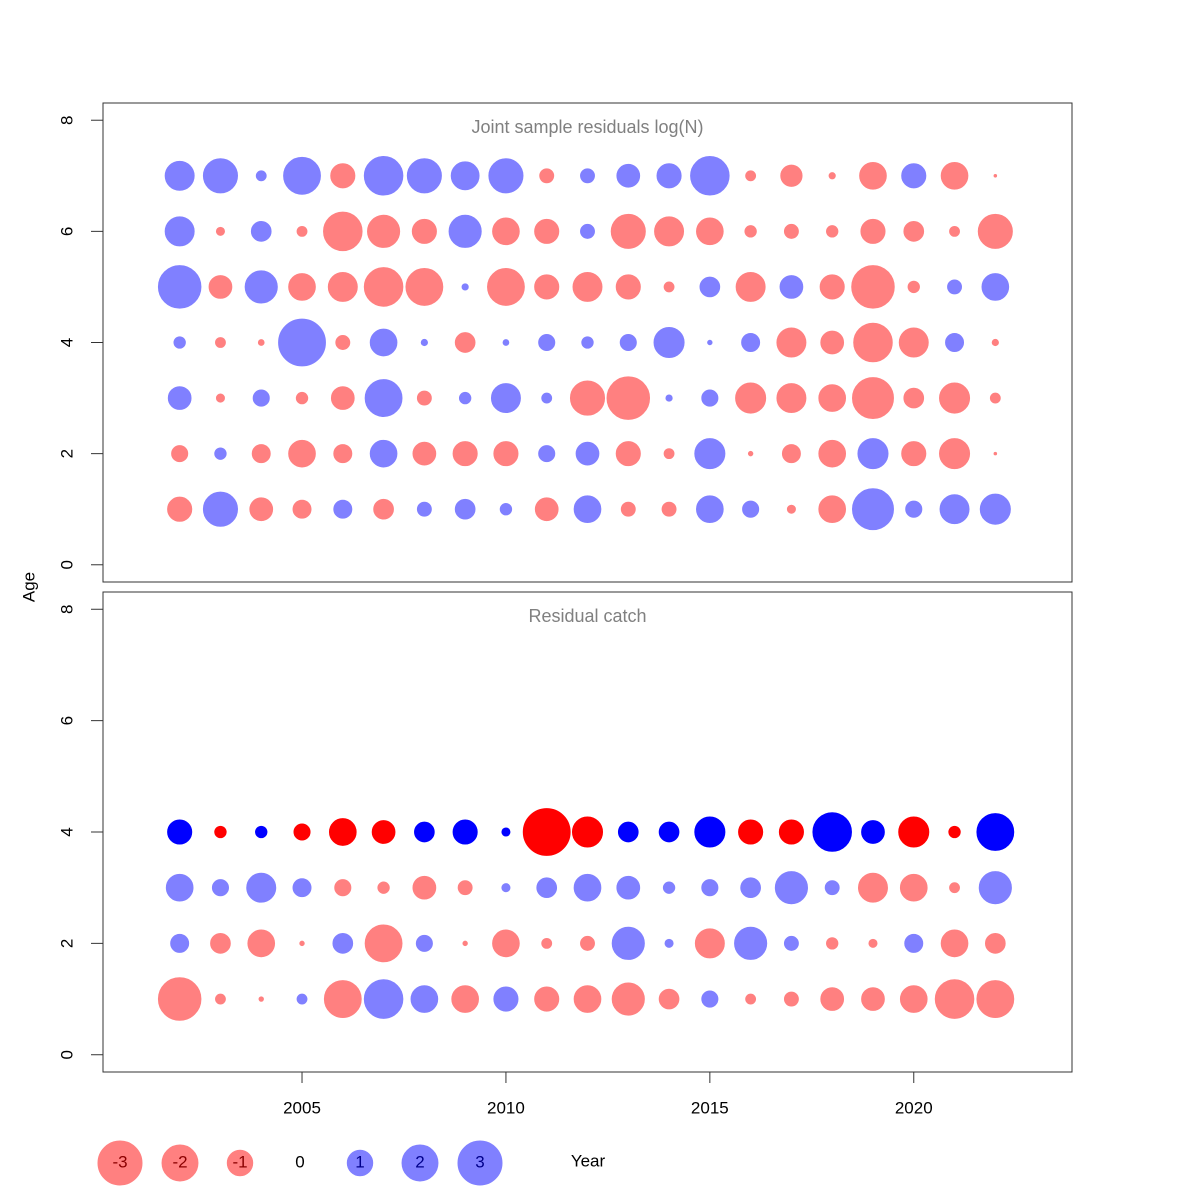  What do you see at coordinates (28, 587) in the screenshot?
I see `y-axis-label: Age` at bounding box center [28, 587].